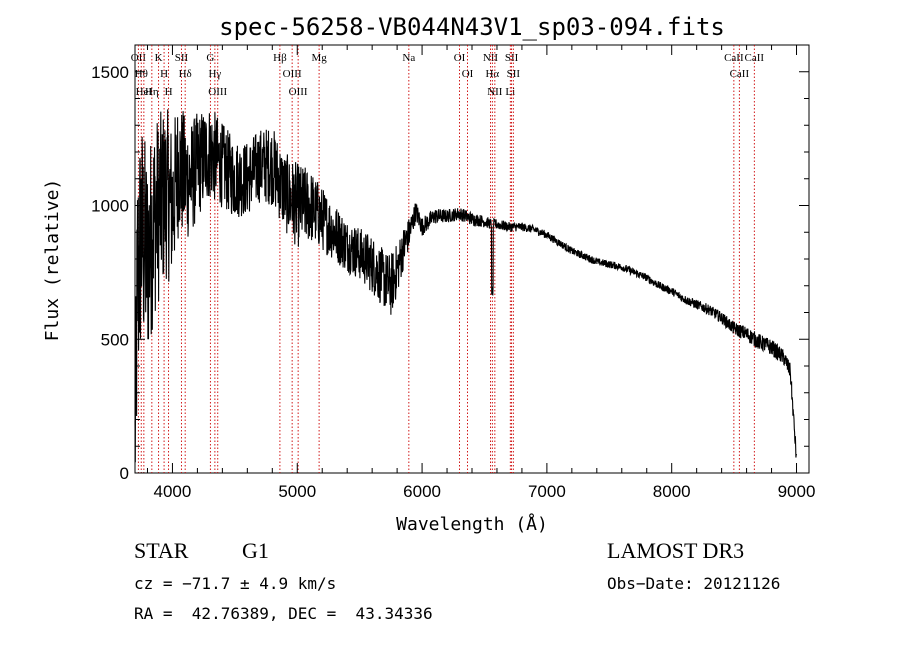 The width and height of the screenshot is (900, 649). What do you see at coordinates (185, 74) in the screenshot?
I see `line-label: Hδ` at bounding box center [185, 74].